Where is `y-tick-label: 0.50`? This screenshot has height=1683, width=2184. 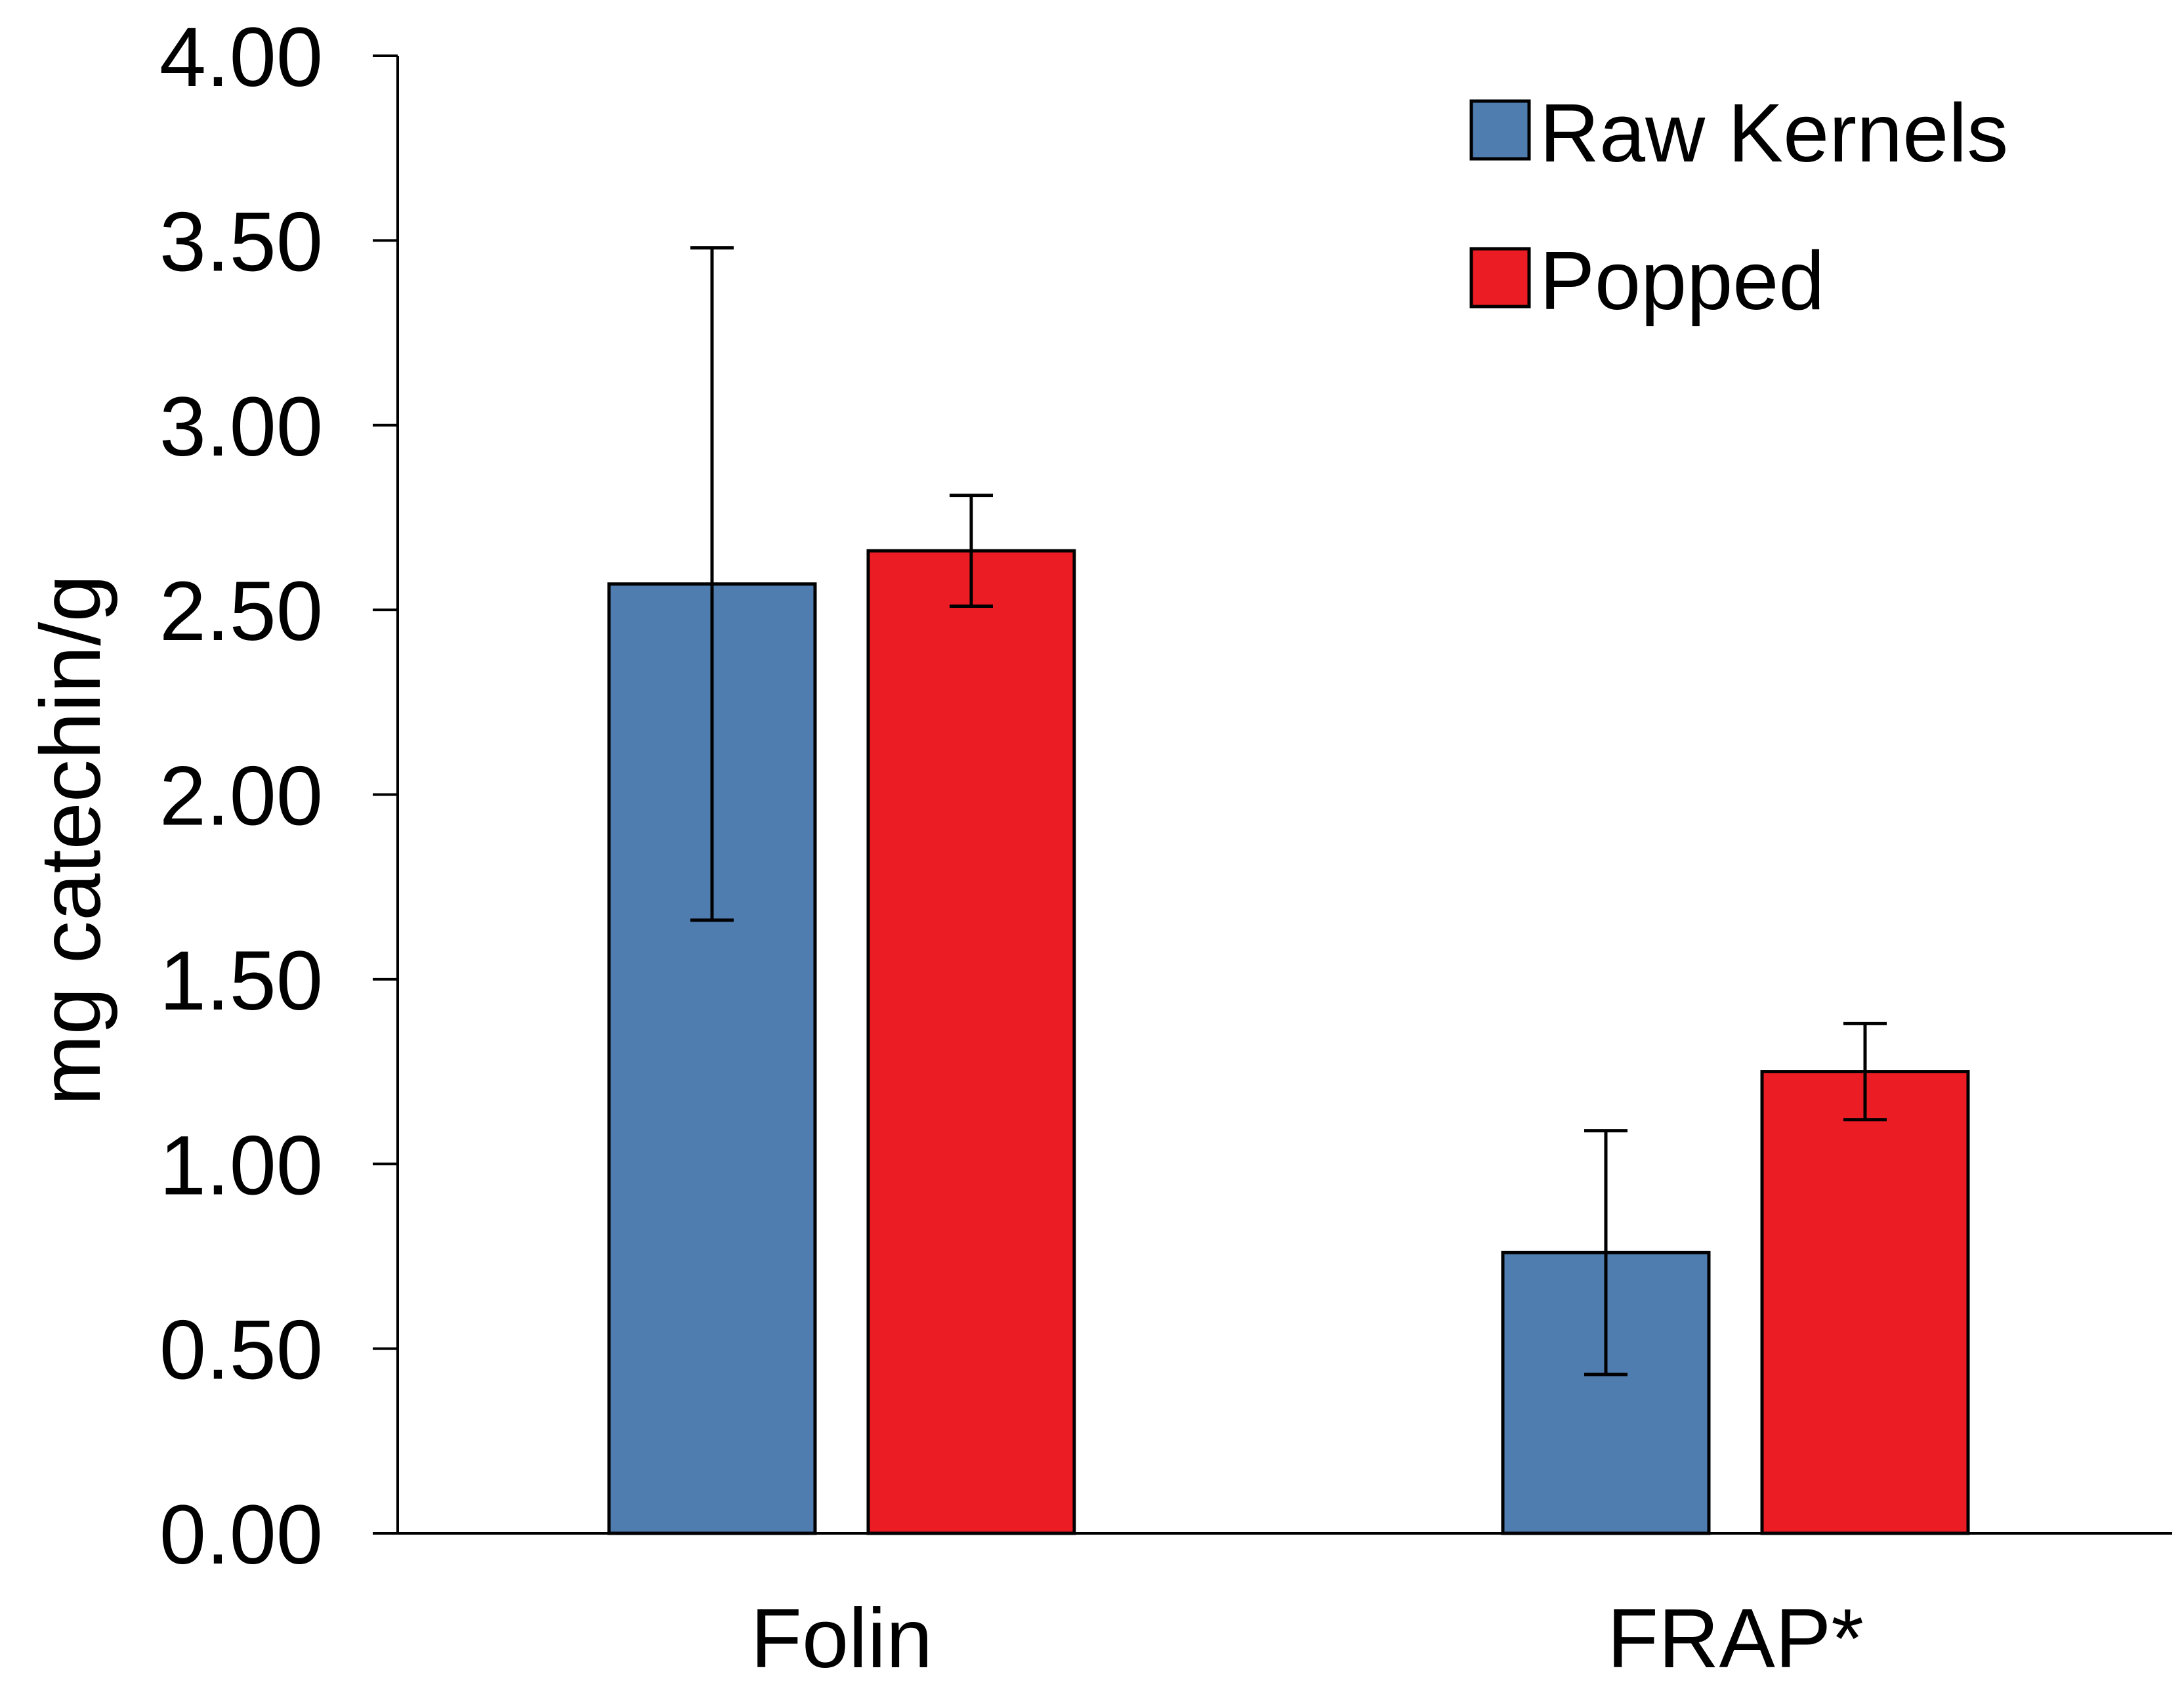 y-tick-label: 0.50 is located at coordinates (241, 1350).